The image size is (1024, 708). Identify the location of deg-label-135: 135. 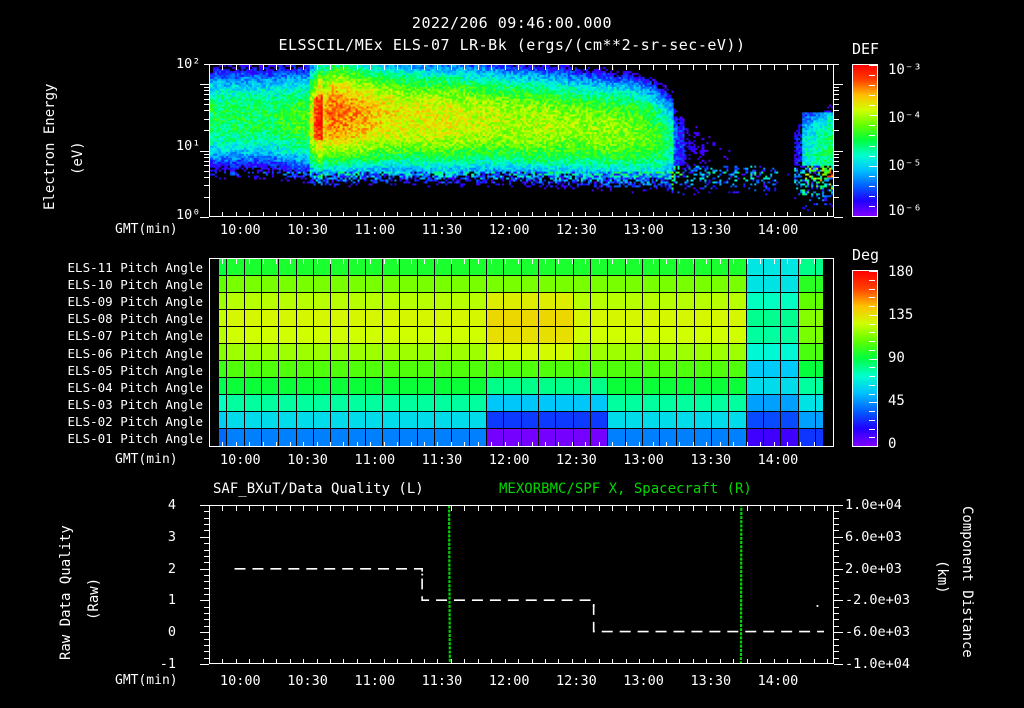
(901, 315).